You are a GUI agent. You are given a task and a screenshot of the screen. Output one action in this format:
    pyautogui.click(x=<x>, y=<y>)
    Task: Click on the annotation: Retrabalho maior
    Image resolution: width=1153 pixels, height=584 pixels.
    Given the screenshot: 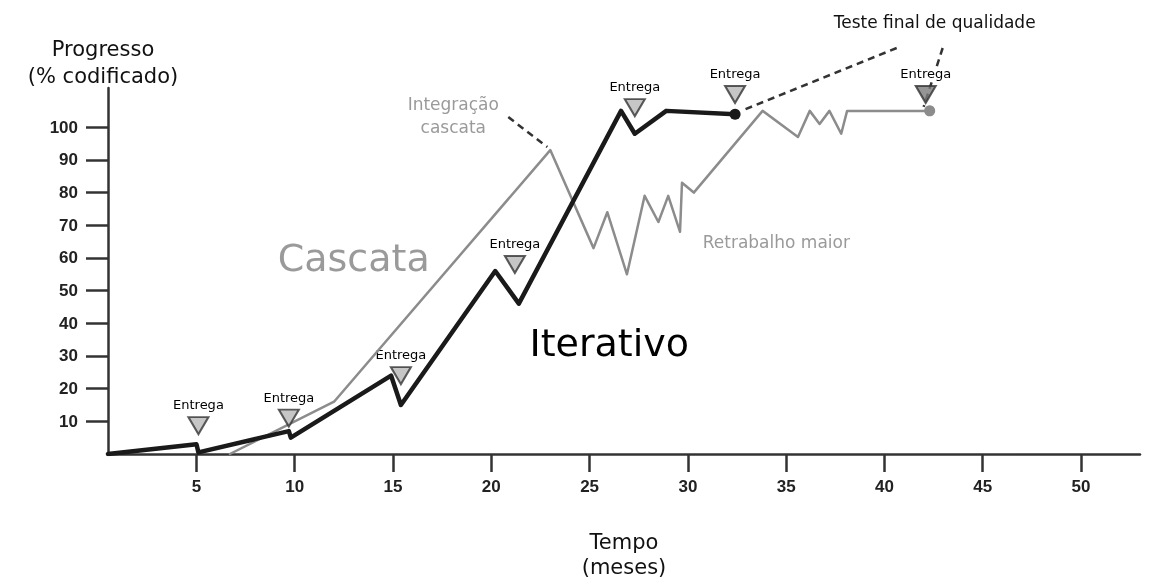 What is the action you would take?
    pyautogui.click(x=776, y=241)
    